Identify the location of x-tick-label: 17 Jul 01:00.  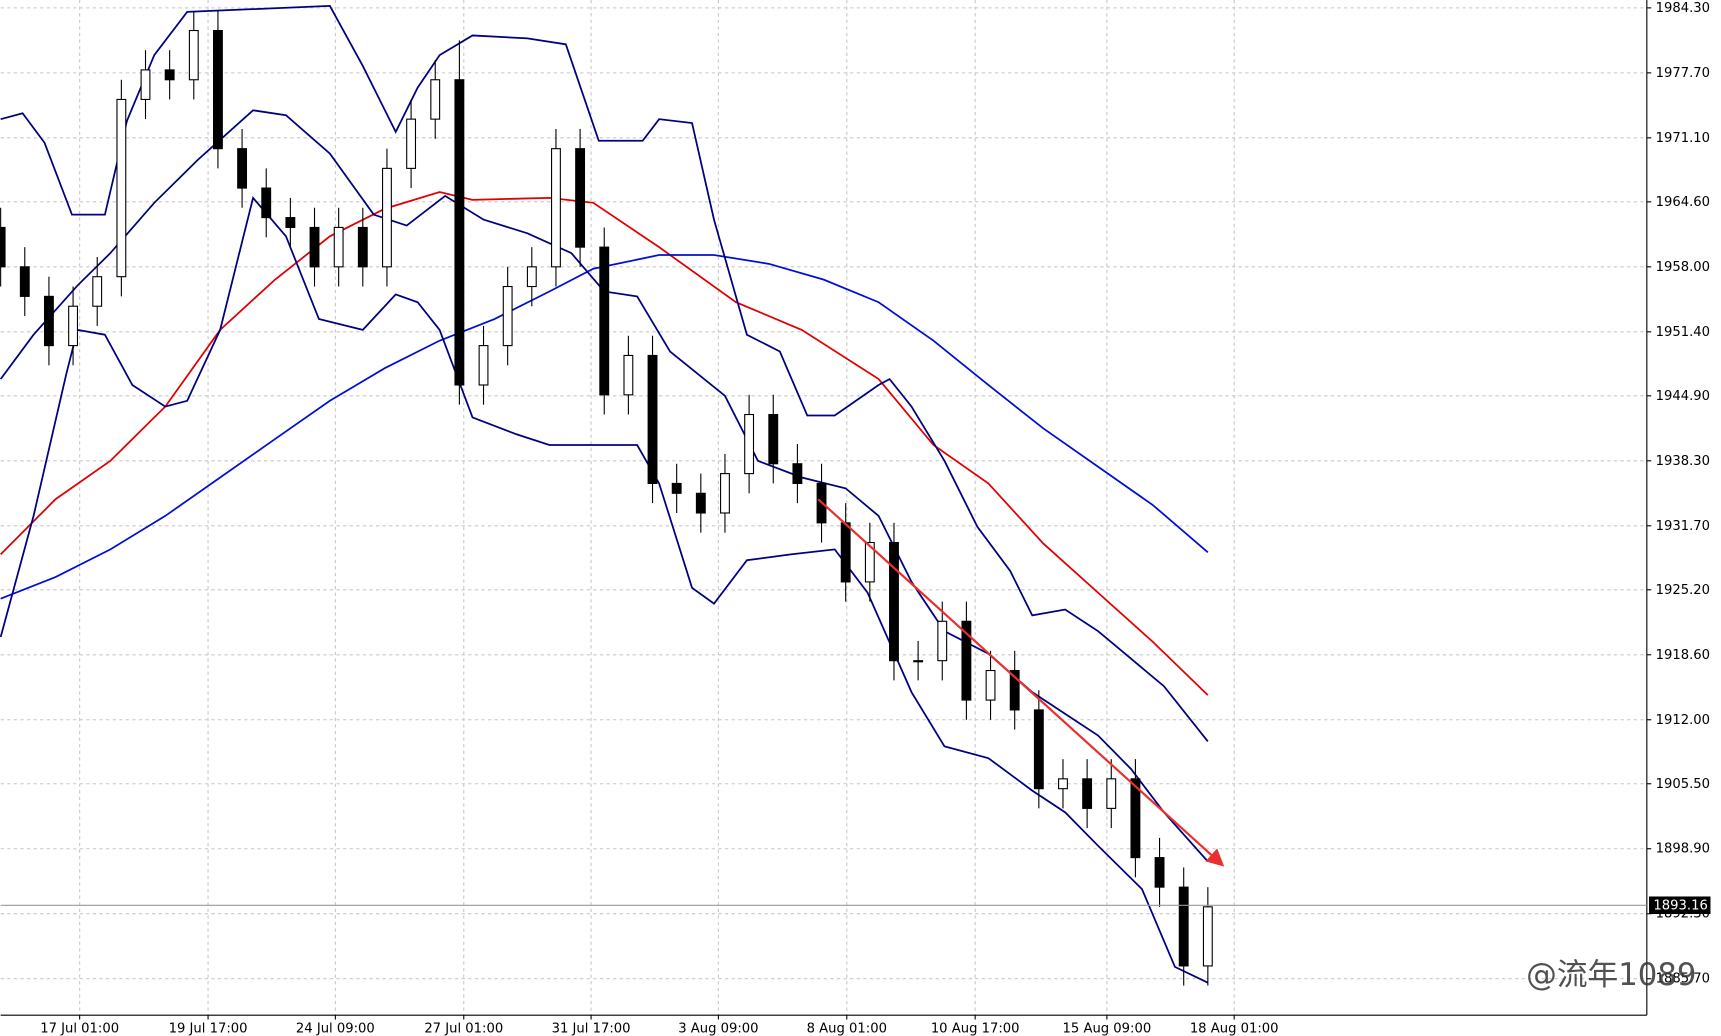
(79, 1028).